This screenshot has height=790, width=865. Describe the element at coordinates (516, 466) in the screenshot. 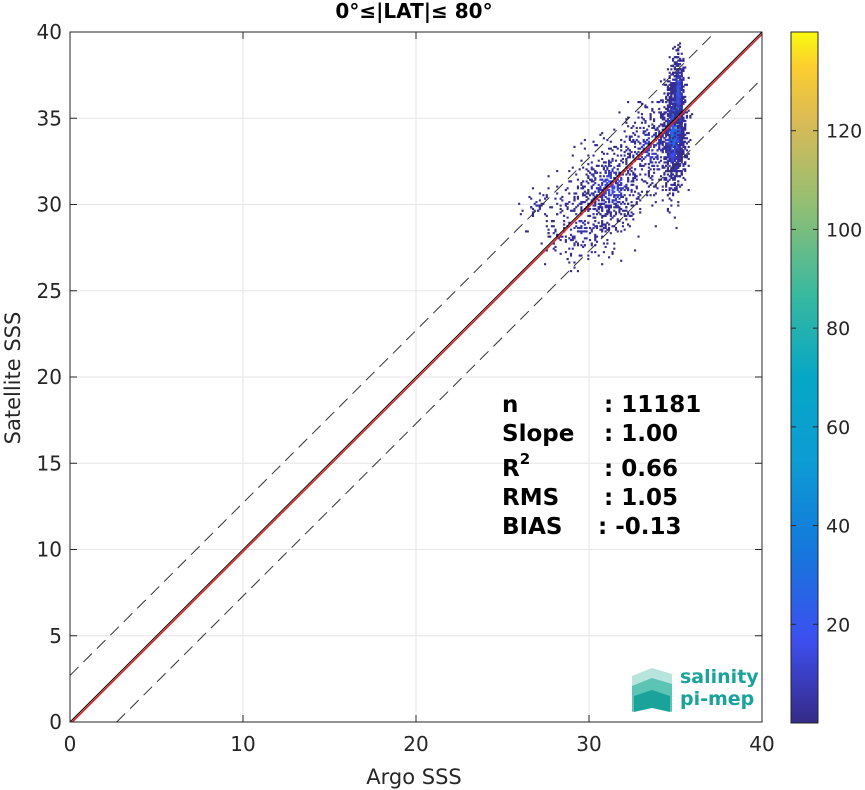

I see `stat-label-r2: R2` at that location.